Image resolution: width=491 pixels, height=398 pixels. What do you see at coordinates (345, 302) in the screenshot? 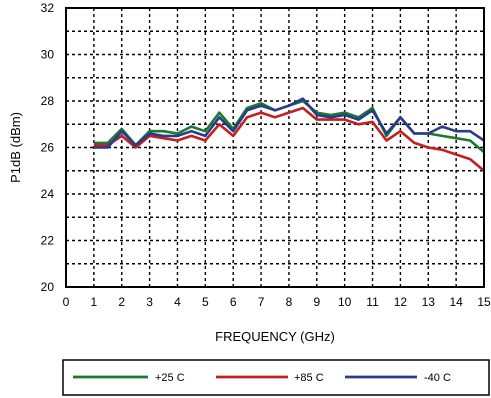
I see `x-tick-label: 10` at bounding box center [345, 302].